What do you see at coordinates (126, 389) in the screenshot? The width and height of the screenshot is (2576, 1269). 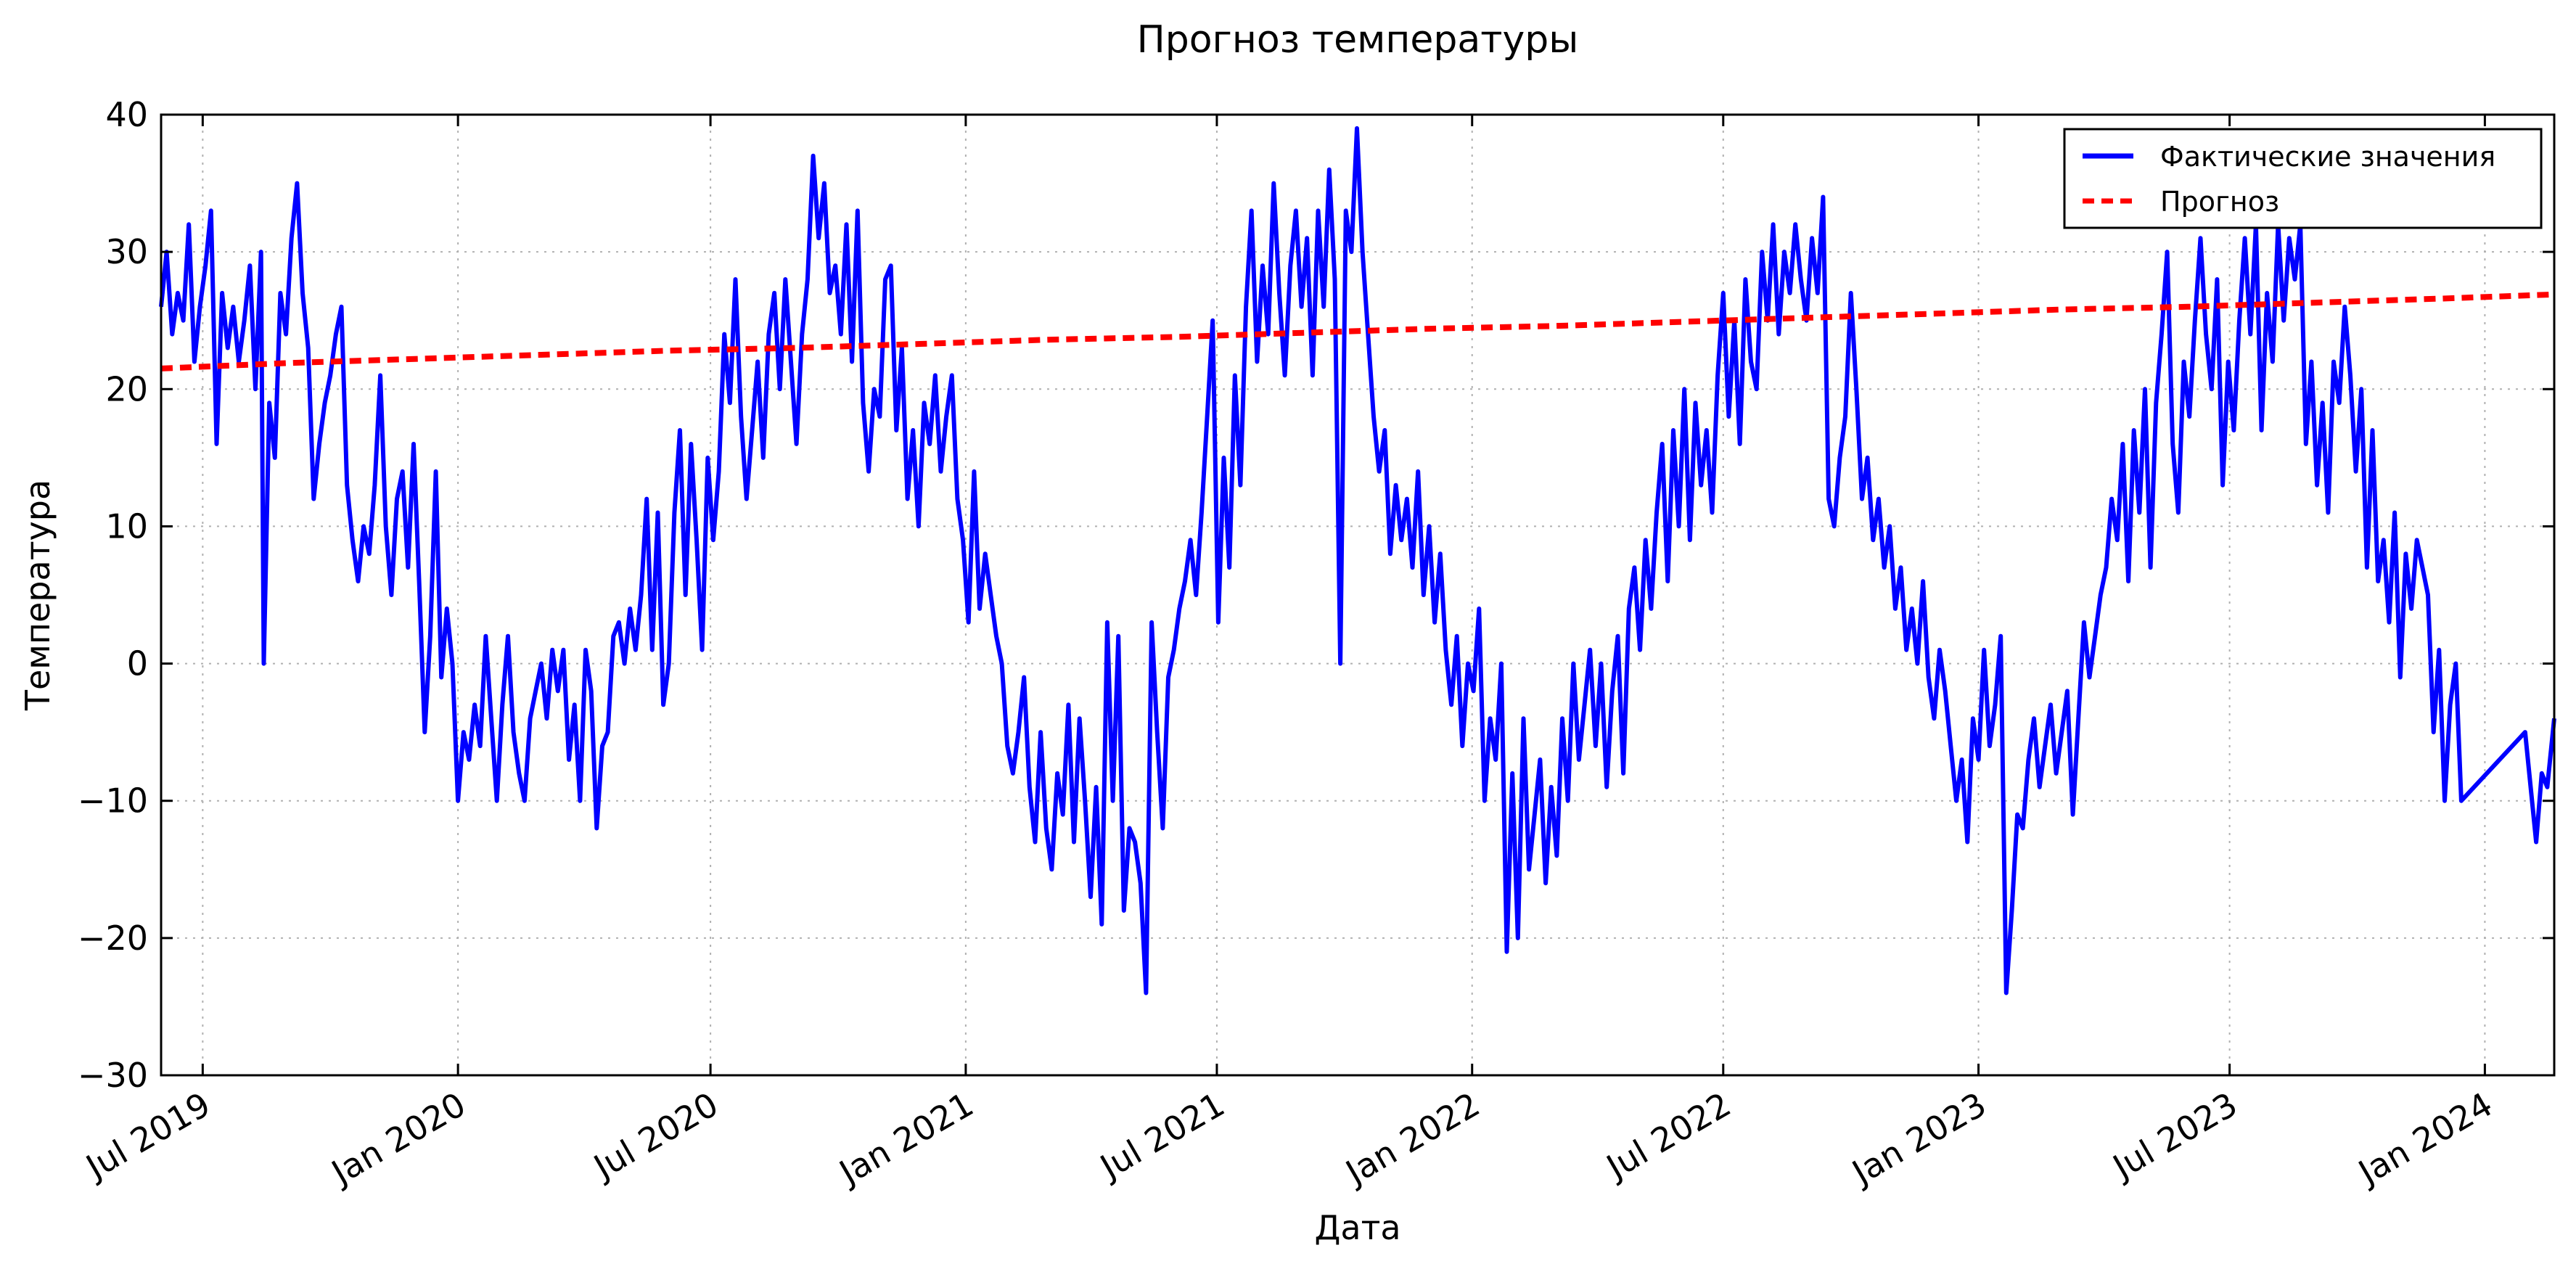 I see `y-tick-label: 20` at bounding box center [126, 389].